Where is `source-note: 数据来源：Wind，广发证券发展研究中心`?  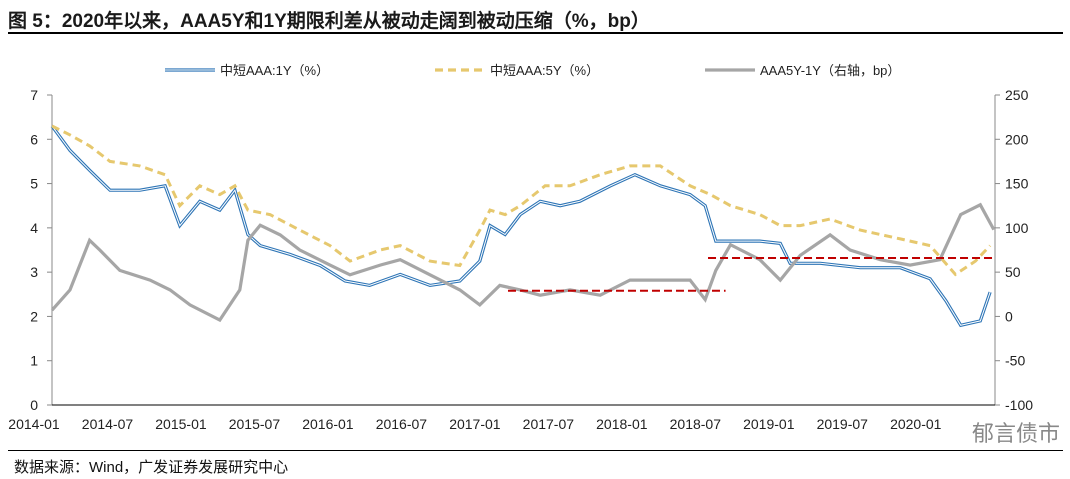 source-note: 数据来源：Wind，广发证券发展研究中心 is located at coordinates (151, 467).